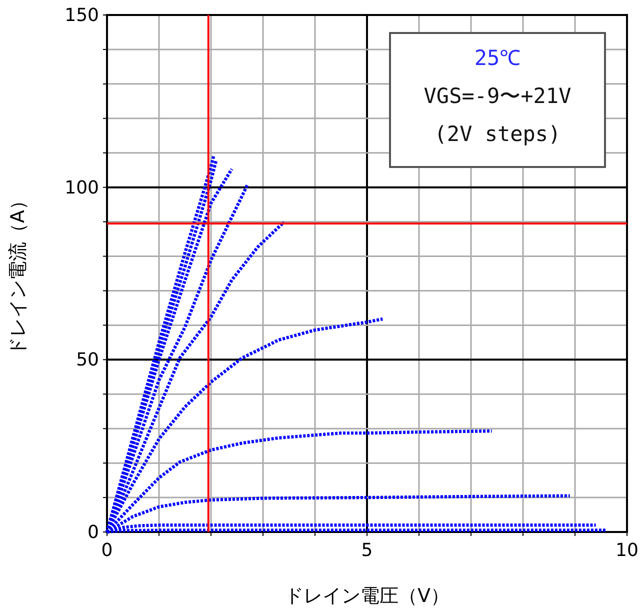 This screenshot has width=644, height=613. What do you see at coordinates (498, 96) in the screenshot?
I see `annotation: VGS=-9〜+21V` at bounding box center [498, 96].